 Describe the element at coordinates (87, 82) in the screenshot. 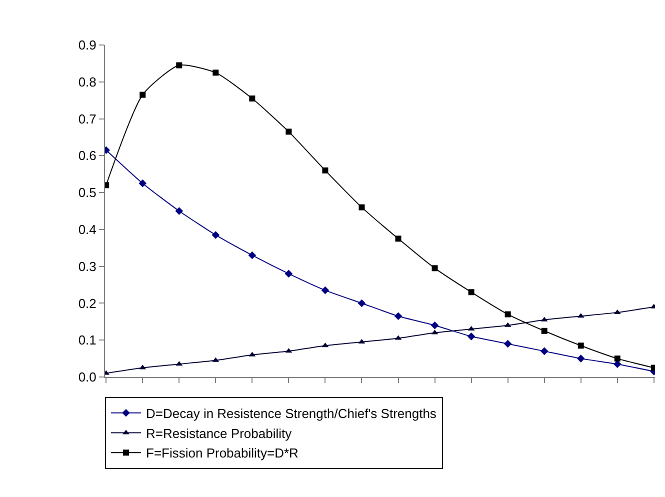

I see `y-tick-label: 0.8` at that location.